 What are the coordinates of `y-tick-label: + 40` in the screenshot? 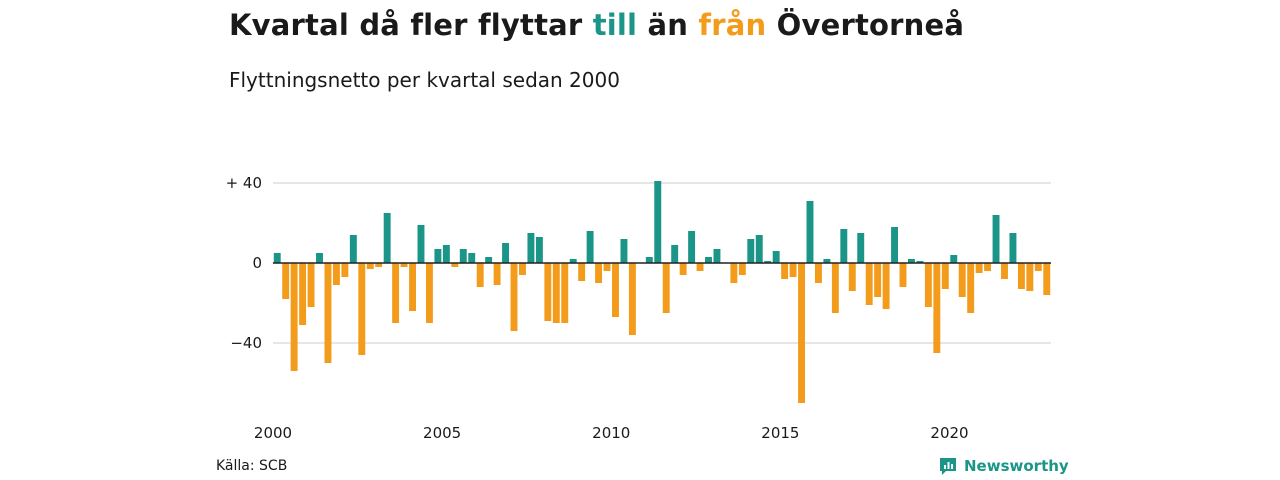 It's located at (244, 183).